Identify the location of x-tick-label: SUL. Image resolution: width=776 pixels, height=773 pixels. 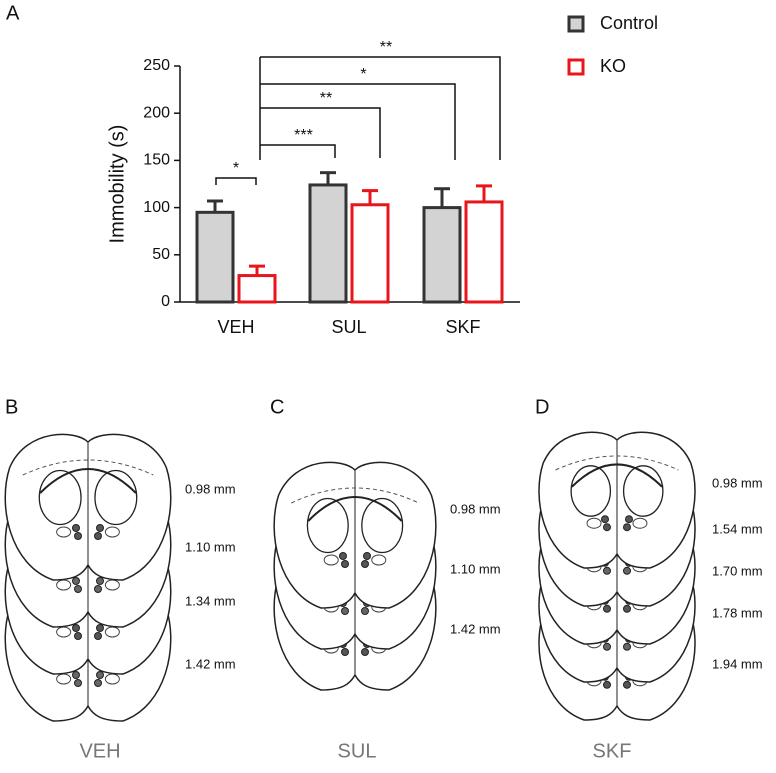
(348, 327).